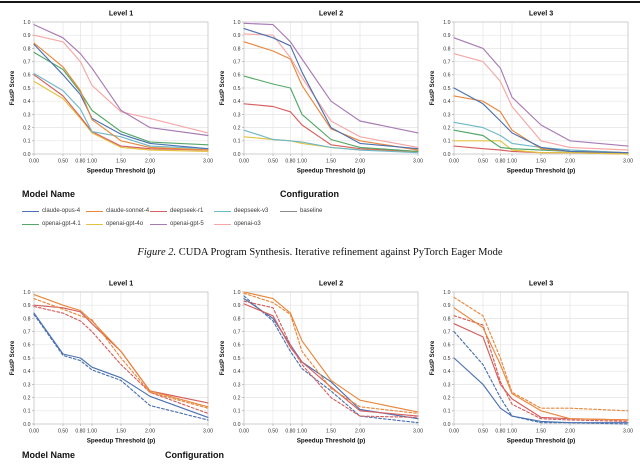  What do you see at coordinates (125, 224) in the screenshot?
I see `legend-label: openai-gpt-4o` at bounding box center [125, 224].